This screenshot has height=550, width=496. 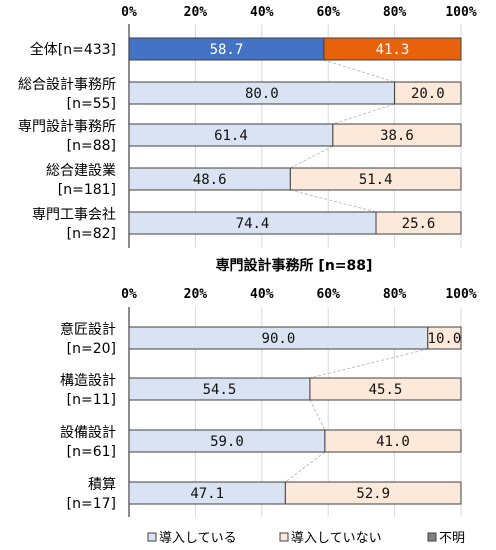 I want to click on data-label: 41.0, so click(x=393, y=442).